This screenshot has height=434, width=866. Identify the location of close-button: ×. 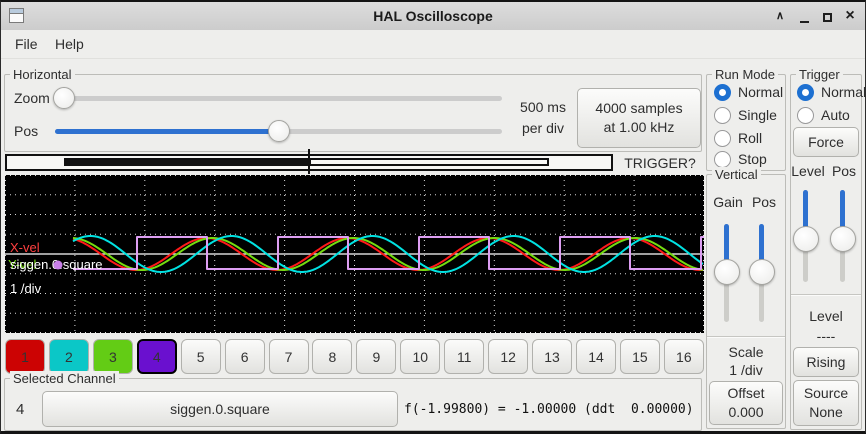
(850, 15).